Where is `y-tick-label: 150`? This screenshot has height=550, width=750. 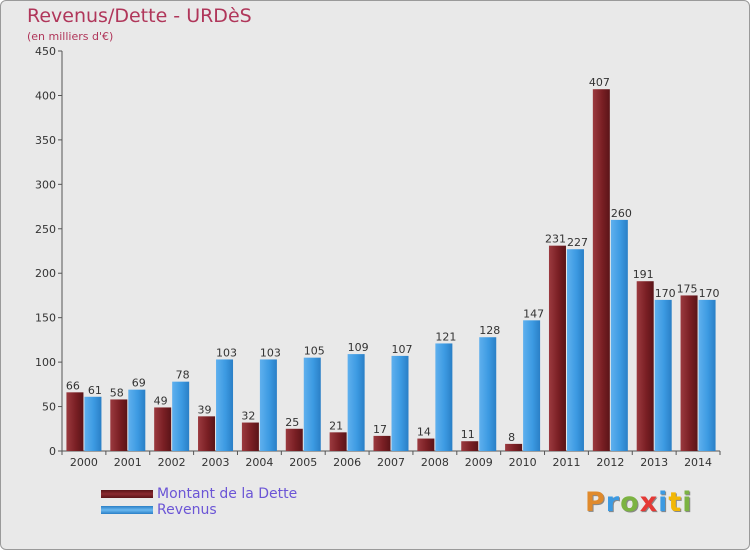
y-tick-label: 150 is located at coordinates (45, 318).